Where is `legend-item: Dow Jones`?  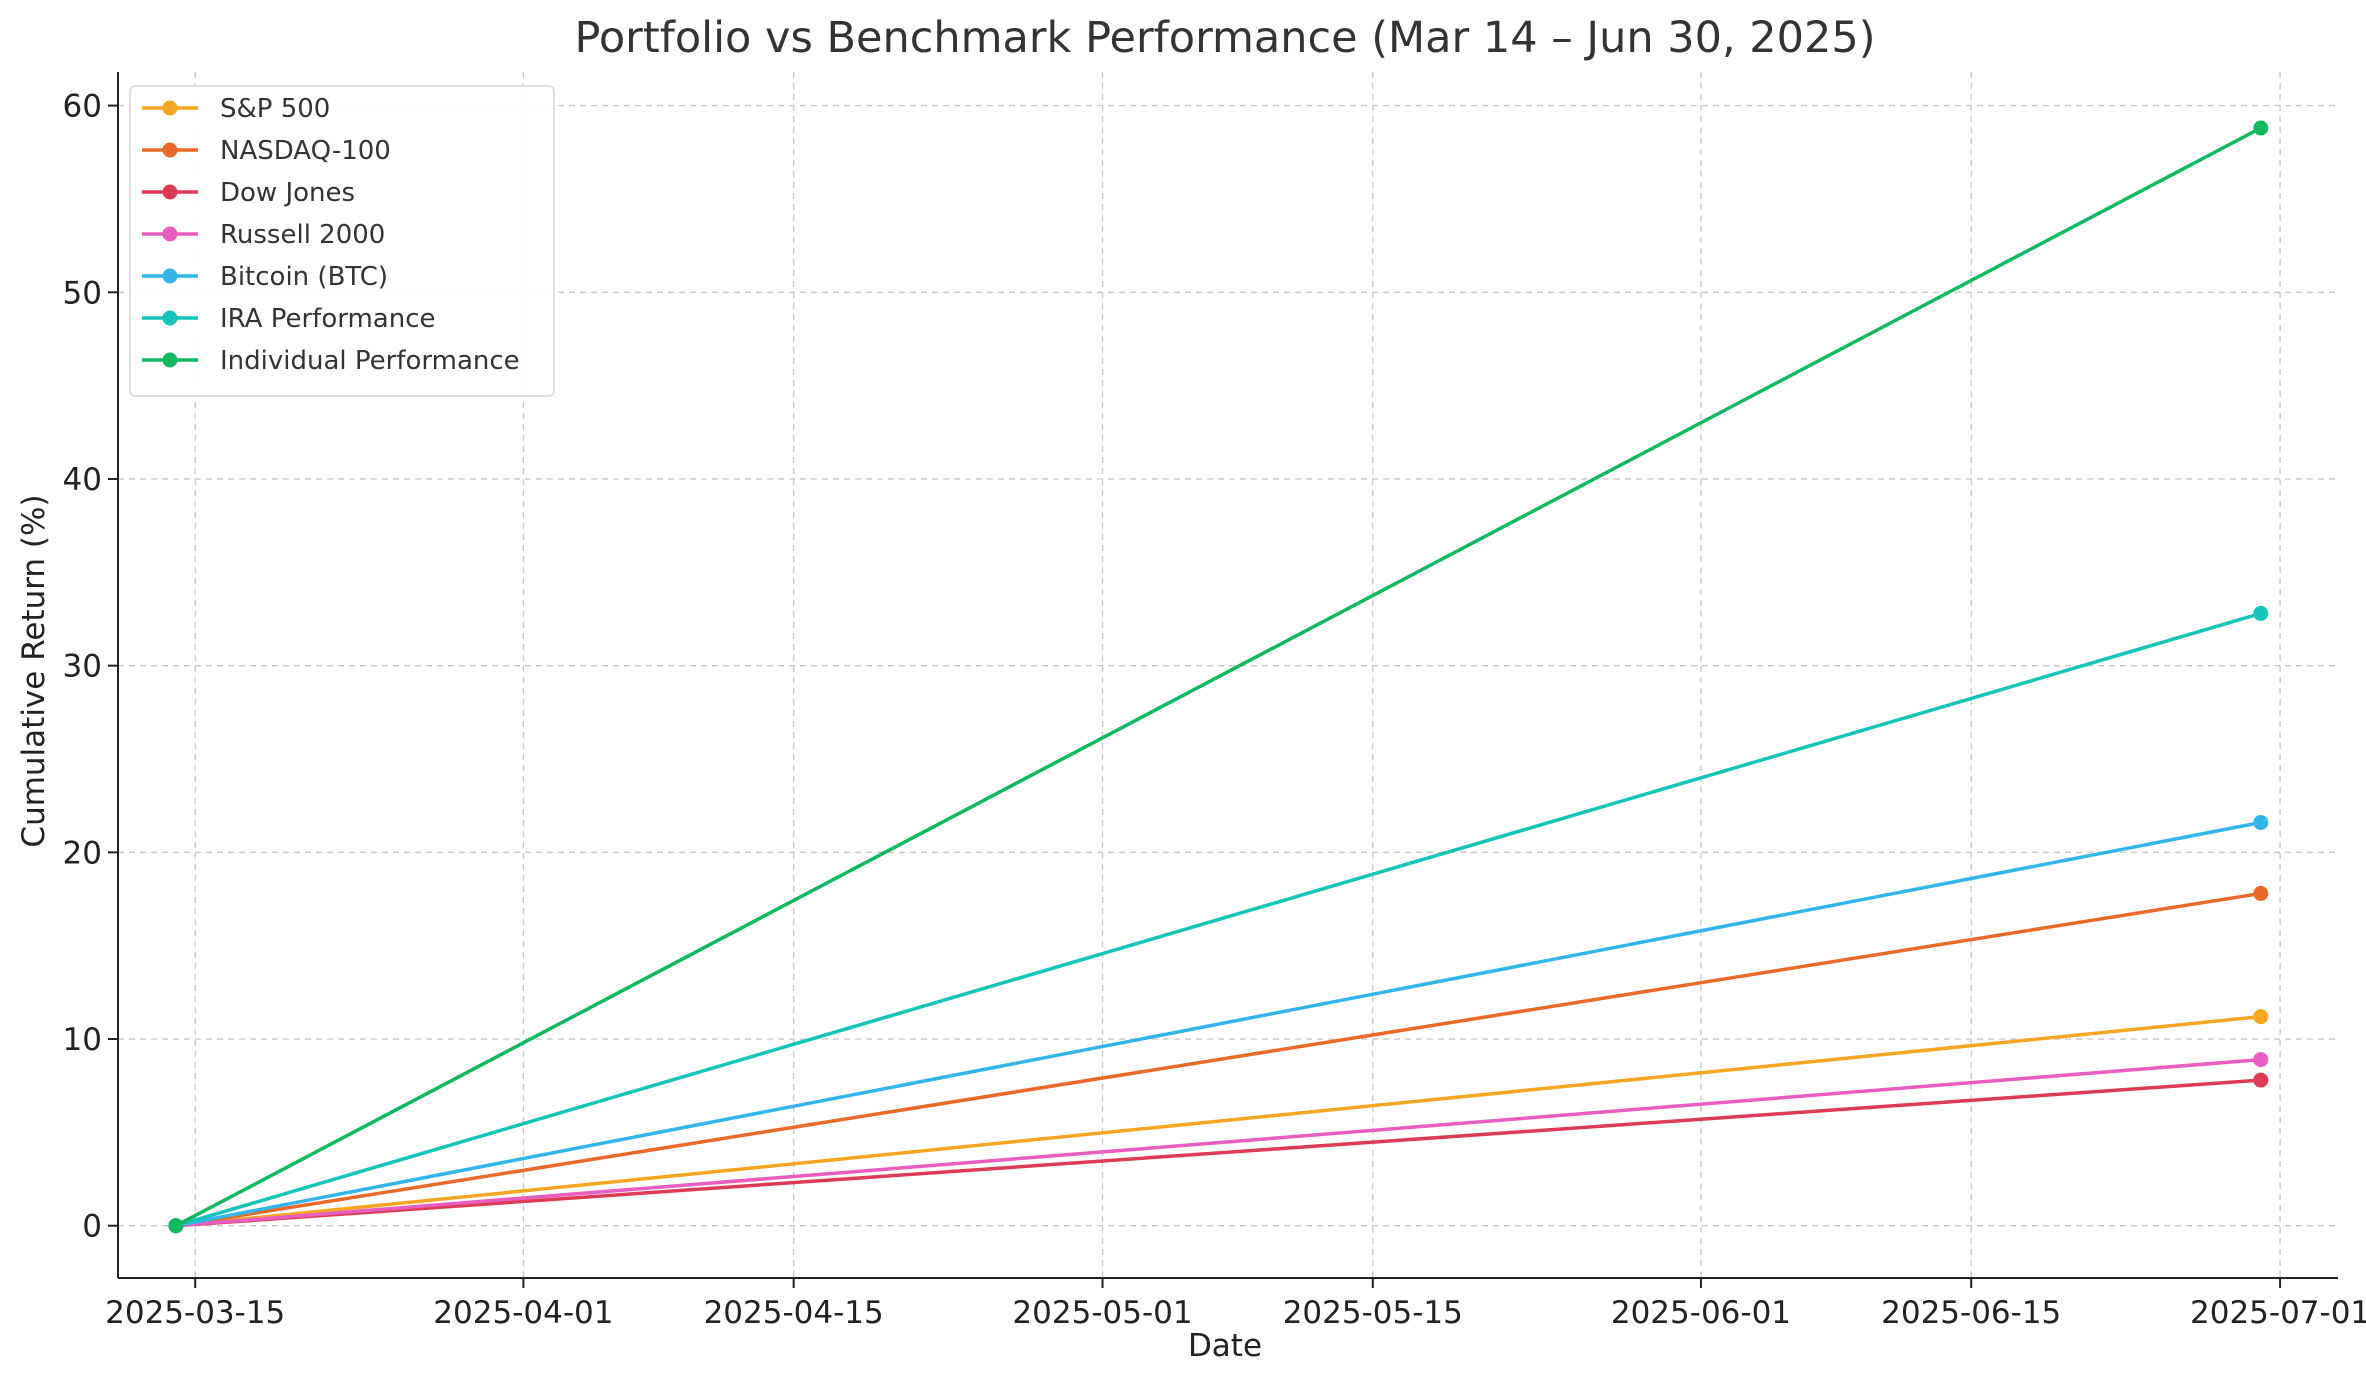
legend-item: Dow Jones is located at coordinates (248, 193).